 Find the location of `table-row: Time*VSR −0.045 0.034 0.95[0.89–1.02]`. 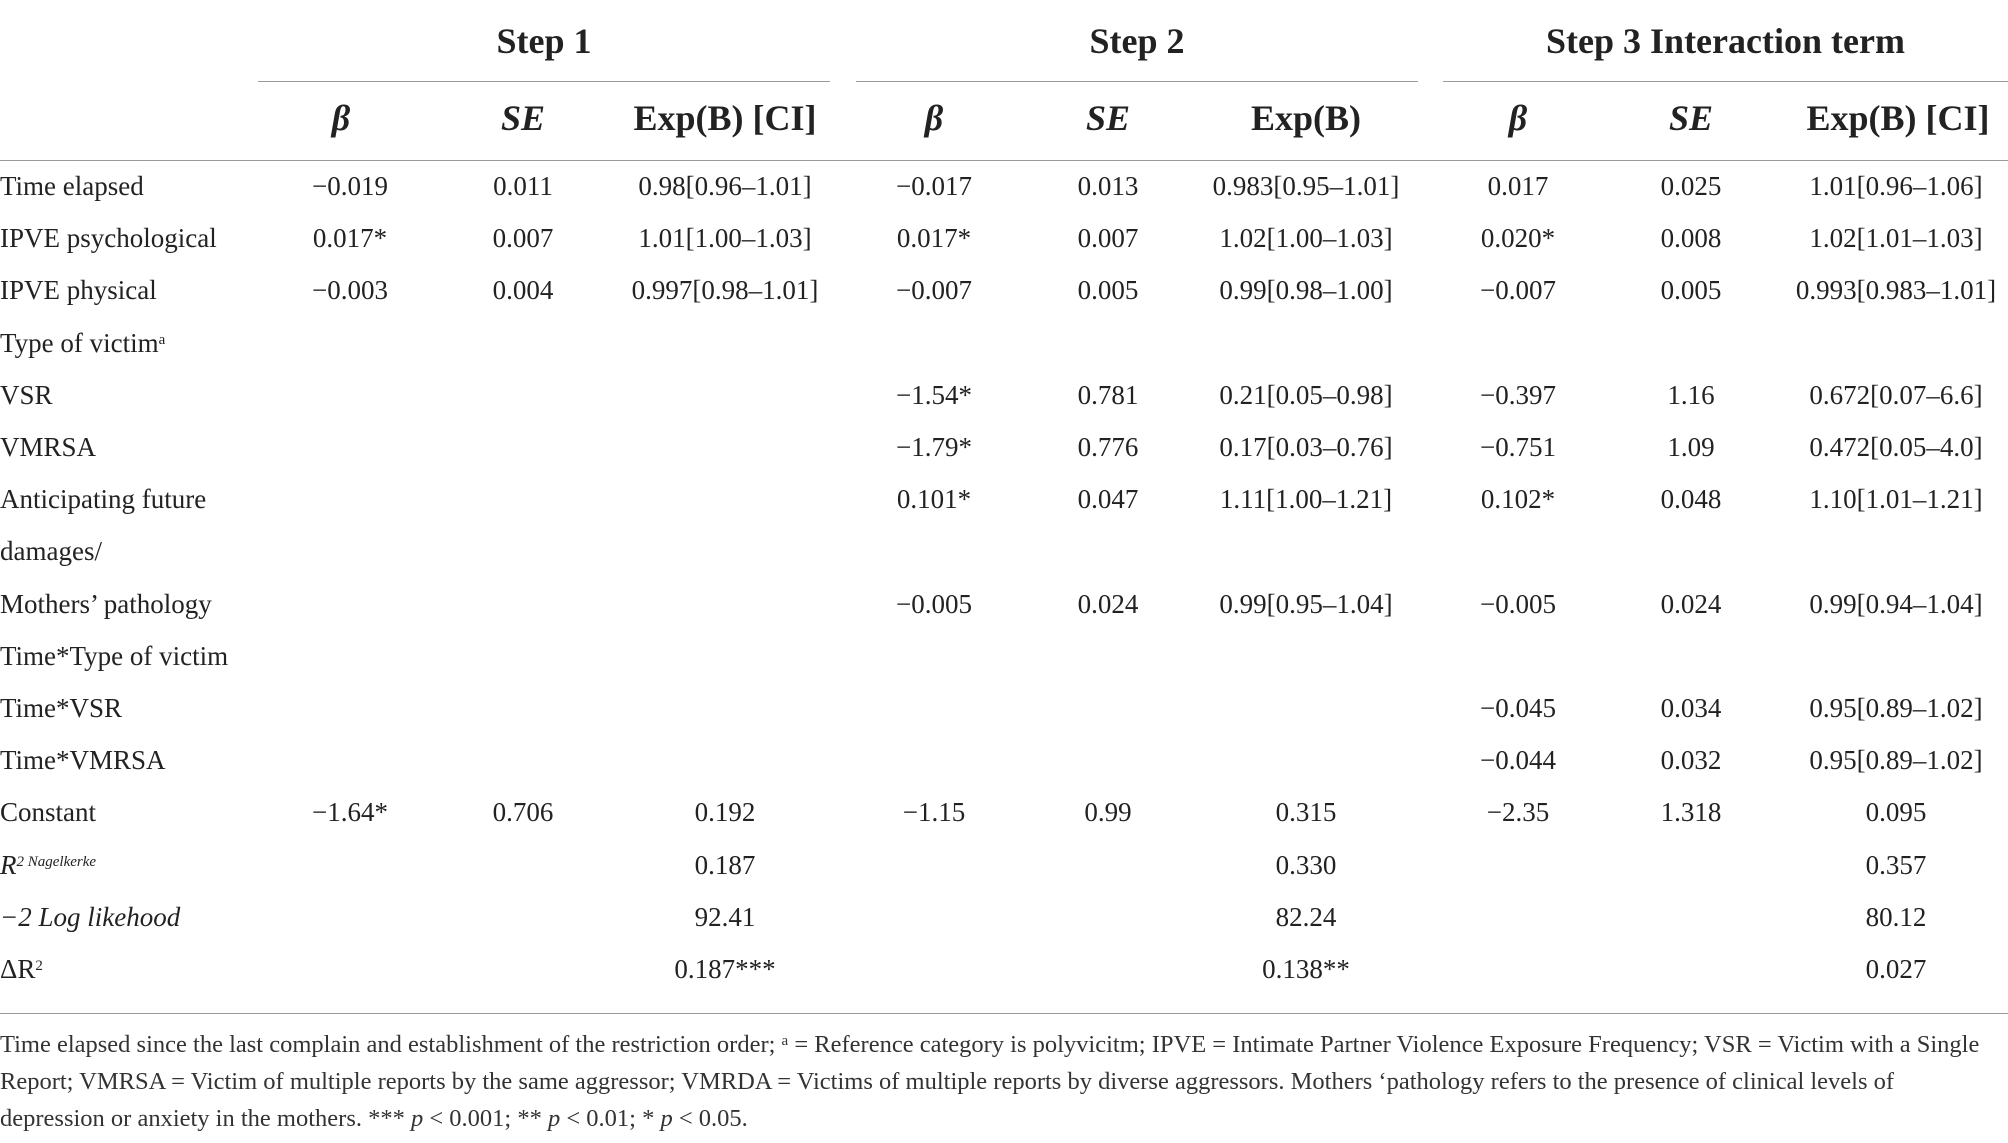

table-row: Time*VSR −0.045 0.034 0.95[0.89–1.02] is located at coordinates (1004, 708).